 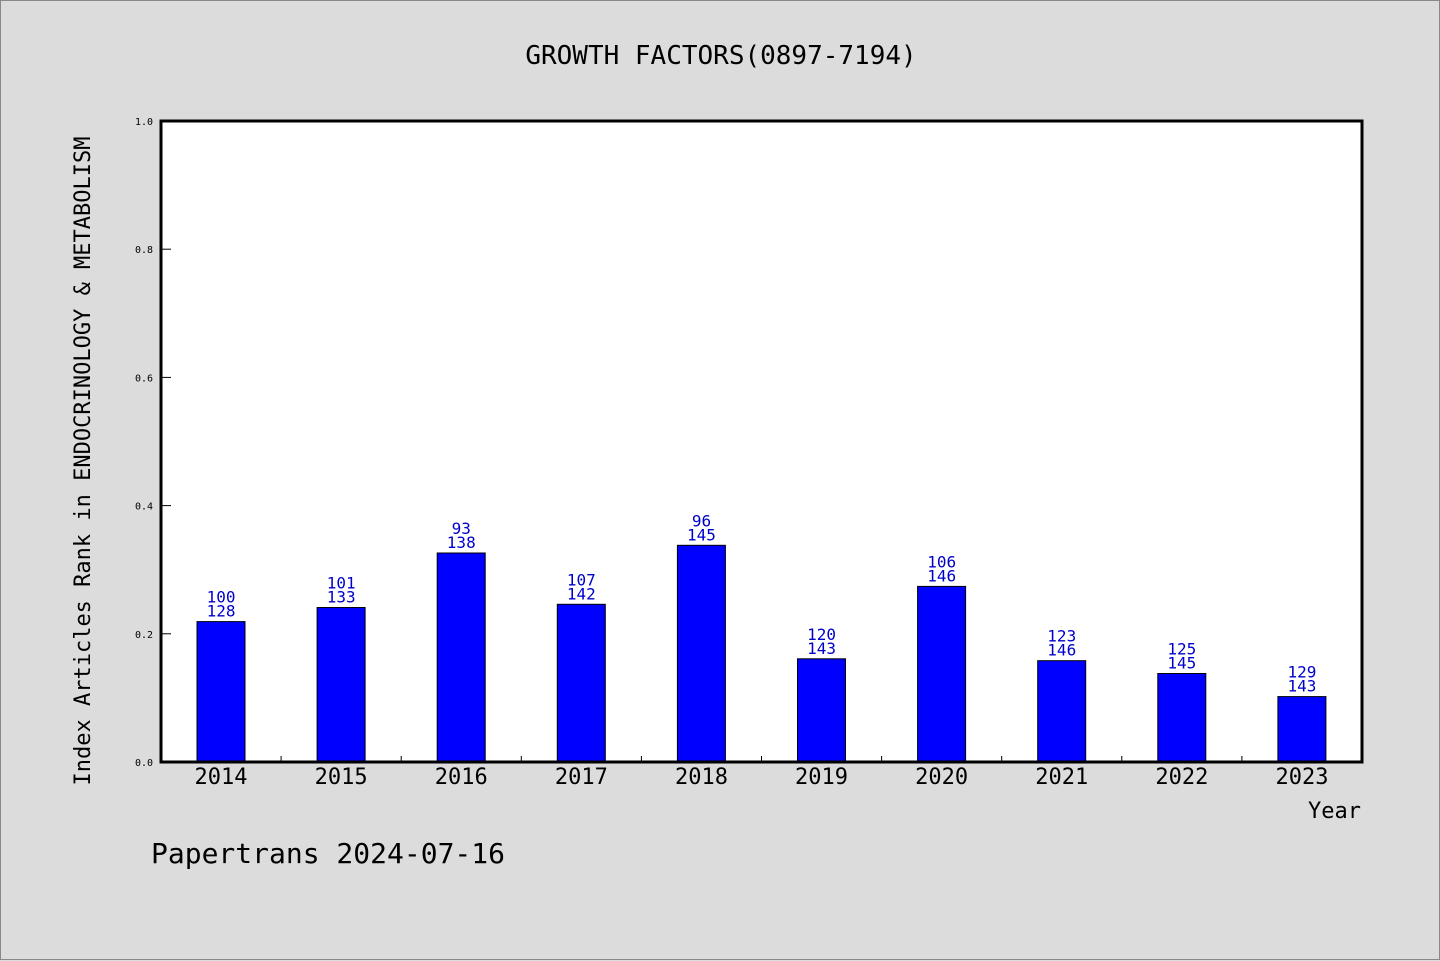 I want to click on data-label-top-2019: 120, so click(x=821, y=634).